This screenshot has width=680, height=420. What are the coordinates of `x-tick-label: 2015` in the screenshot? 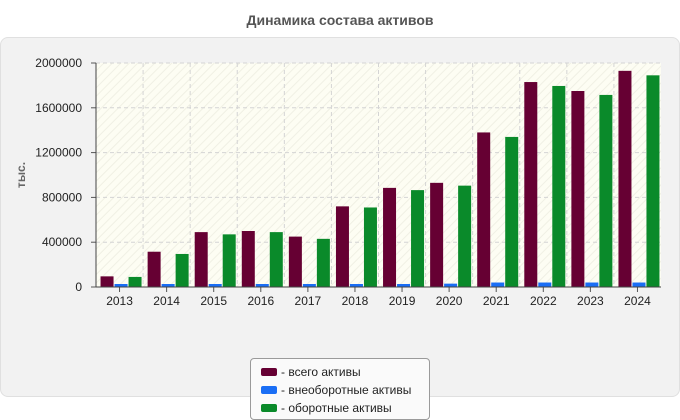 It's located at (213, 301).